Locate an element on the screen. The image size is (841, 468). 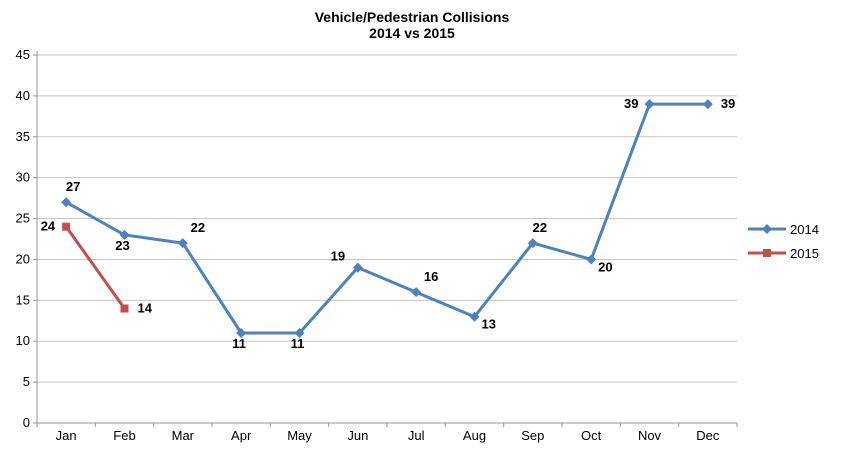
y-axis-tick-label: 35 is located at coordinates (23, 136).